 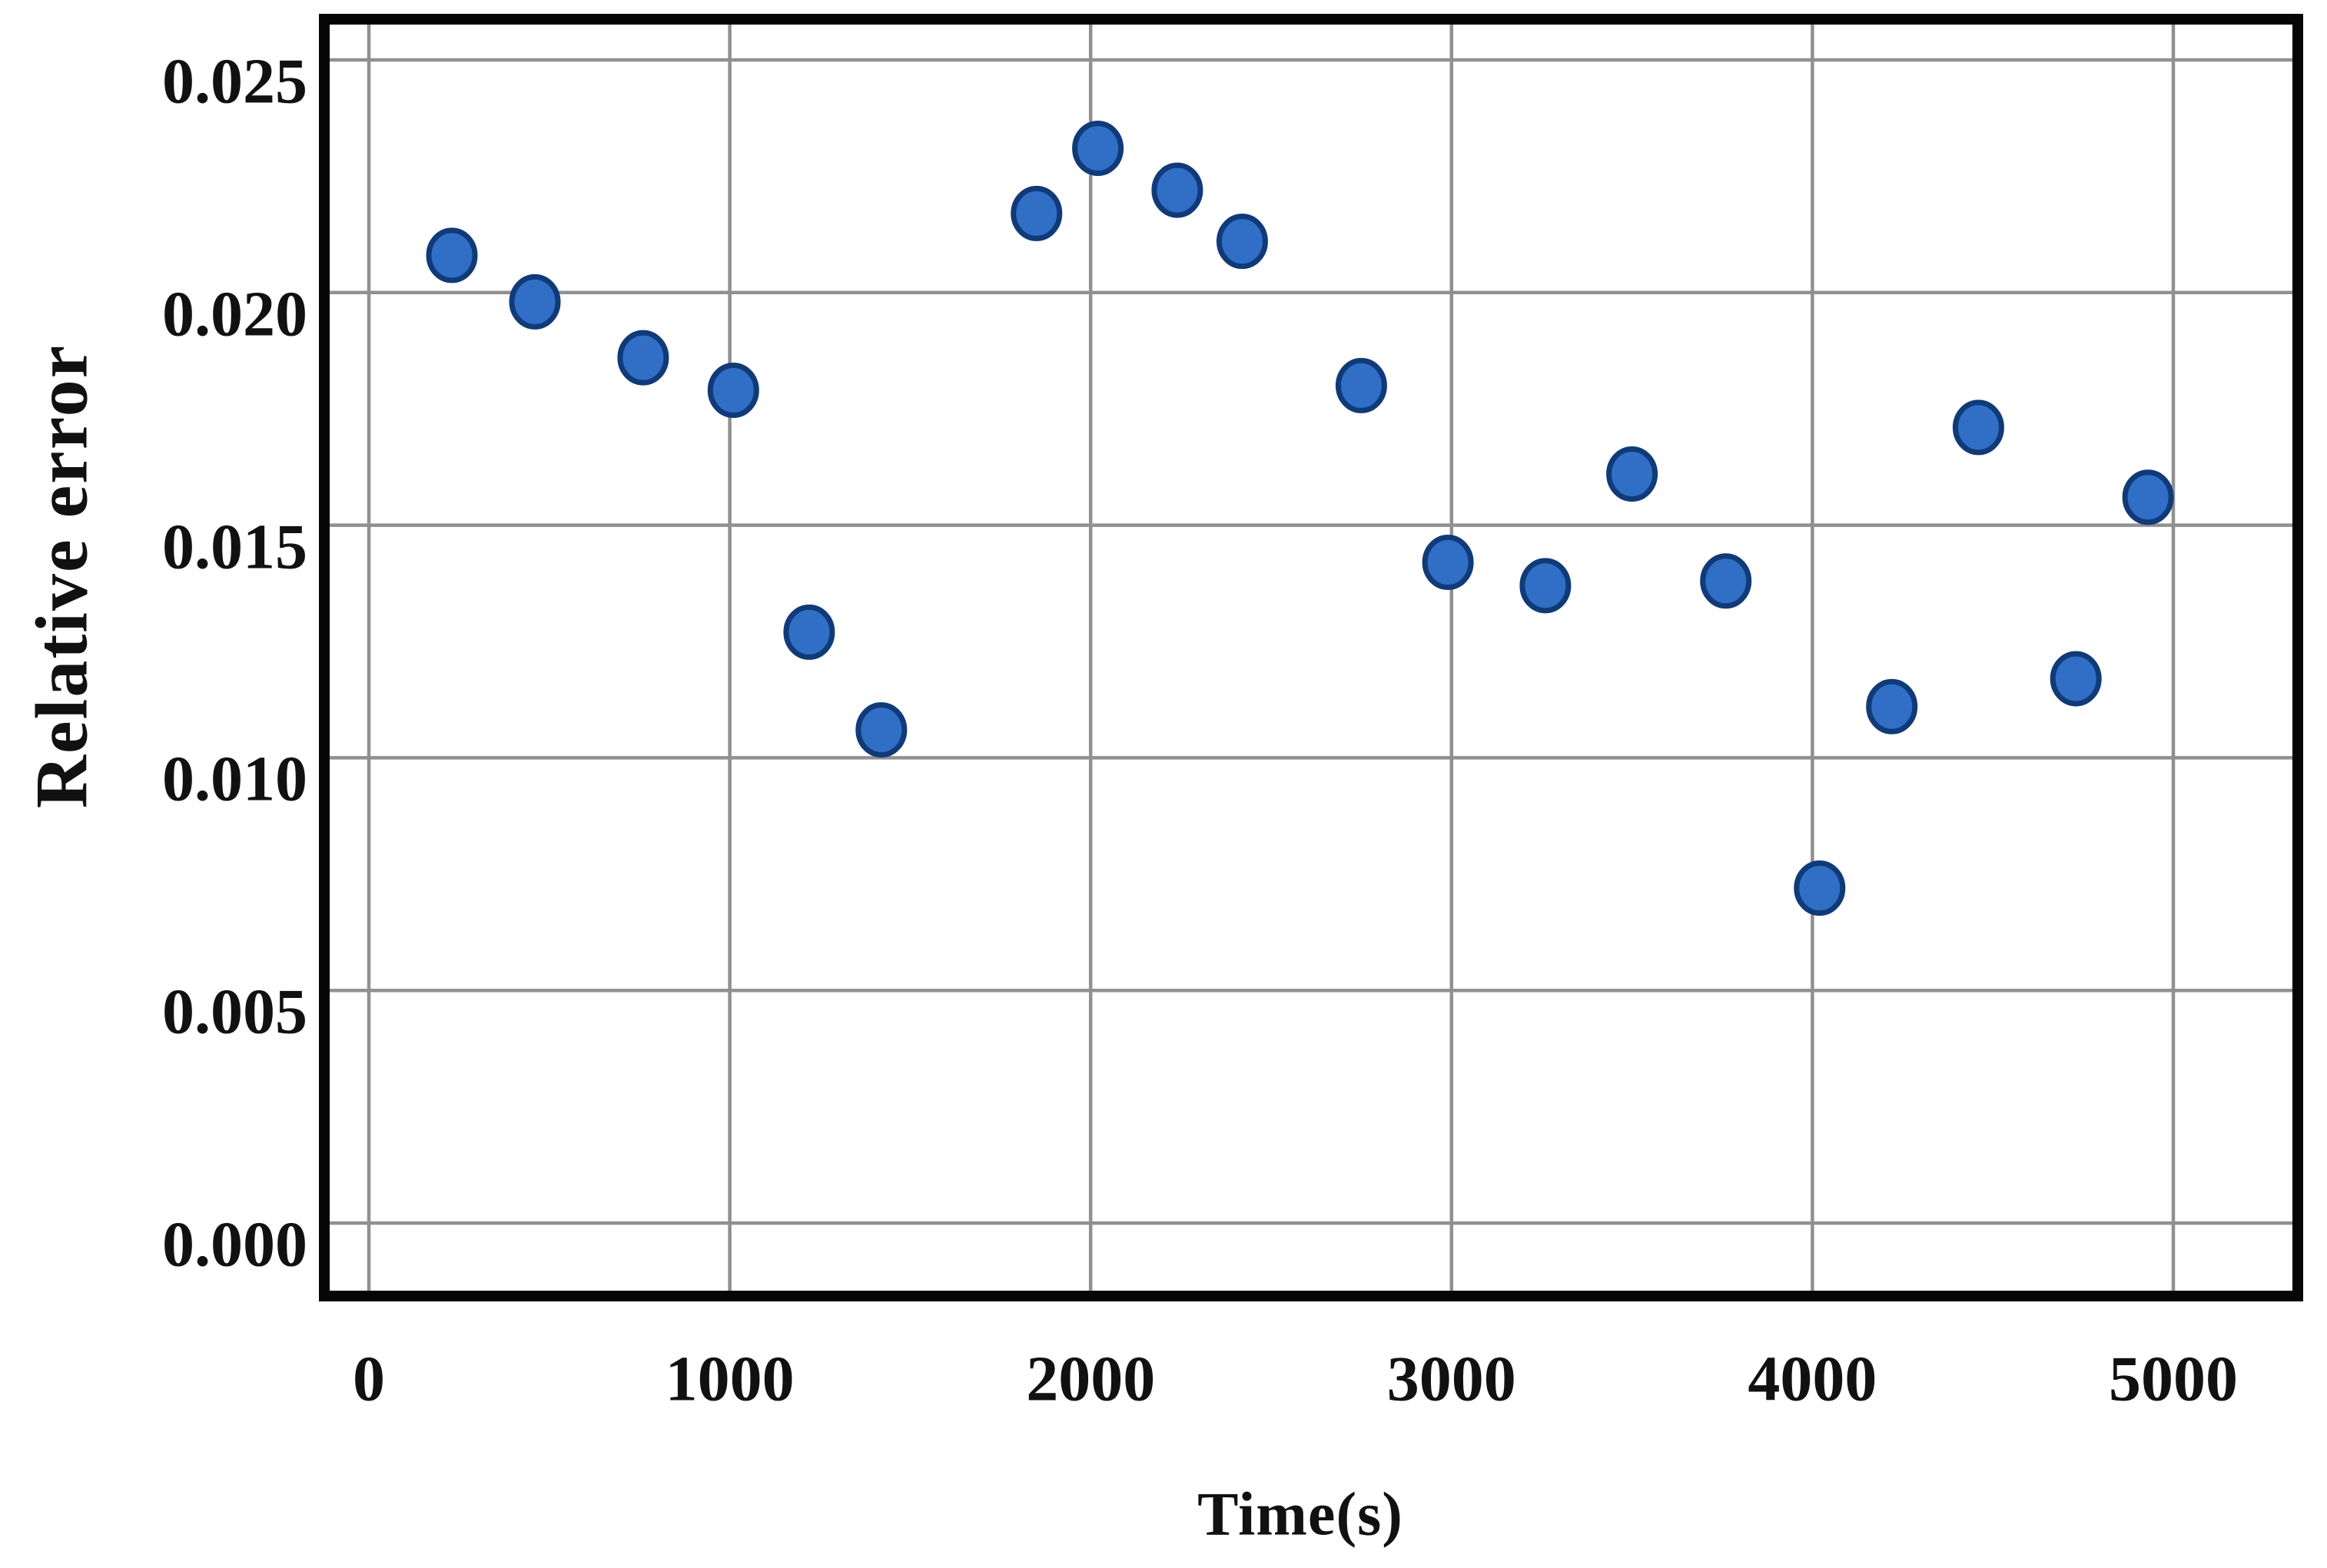 What do you see at coordinates (1813, 1379) in the screenshot?
I see `x-tick-label: 4000` at bounding box center [1813, 1379].